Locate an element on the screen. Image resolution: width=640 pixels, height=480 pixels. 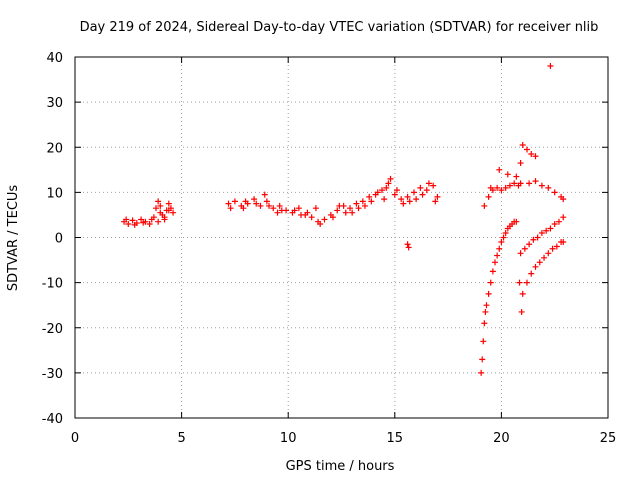
series-afternoon-upper-branch is located at coordinates (502, 187).